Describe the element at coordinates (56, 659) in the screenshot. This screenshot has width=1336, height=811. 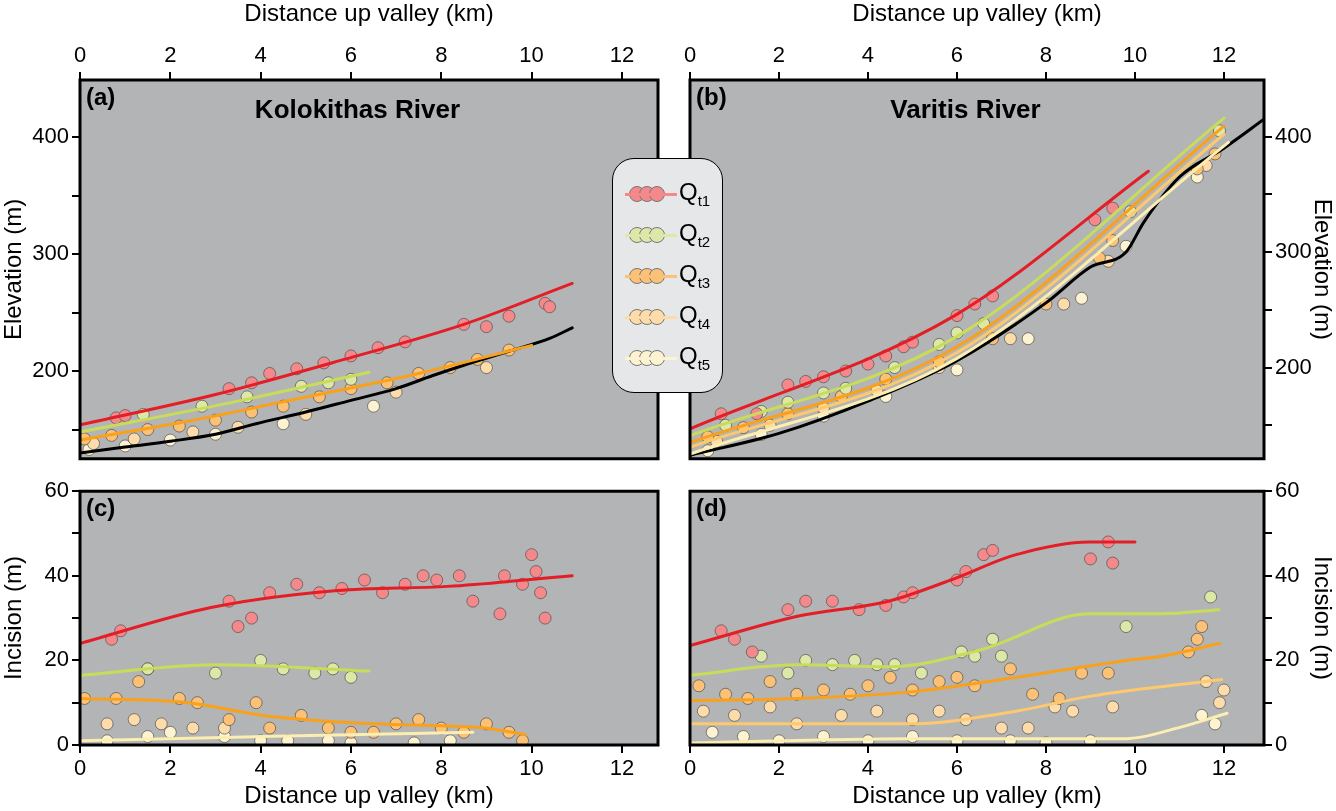
I see `y-tick-label: 20` at that location.